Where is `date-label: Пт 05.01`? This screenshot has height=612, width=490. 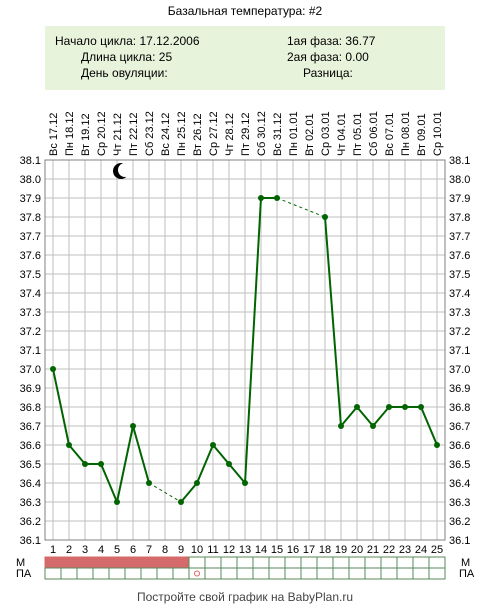
date-label: Пт 05.01 is located at coordinates (358, 134).